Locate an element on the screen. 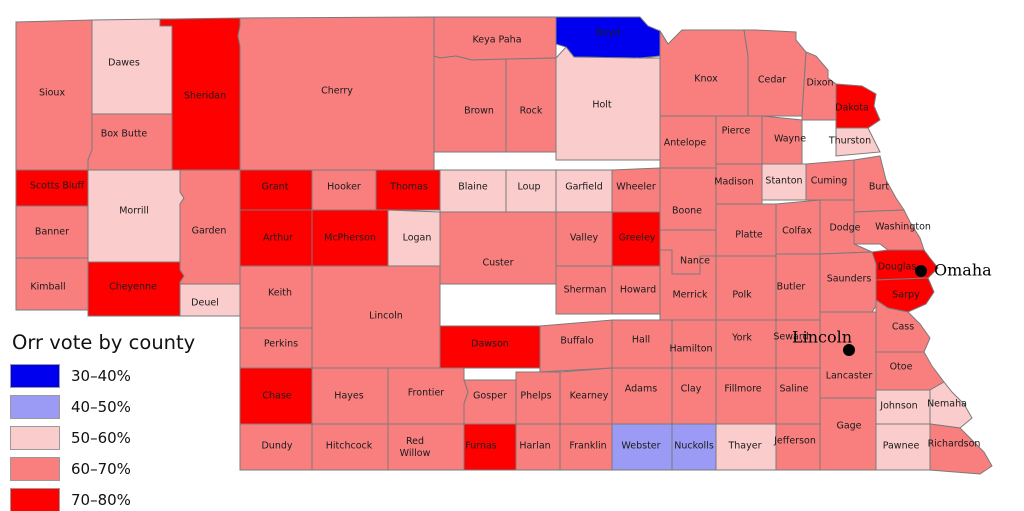 The width and height of the screenshot is (1024, 511). city-label-omaha: Omaha is located at coordinates (963, 270).